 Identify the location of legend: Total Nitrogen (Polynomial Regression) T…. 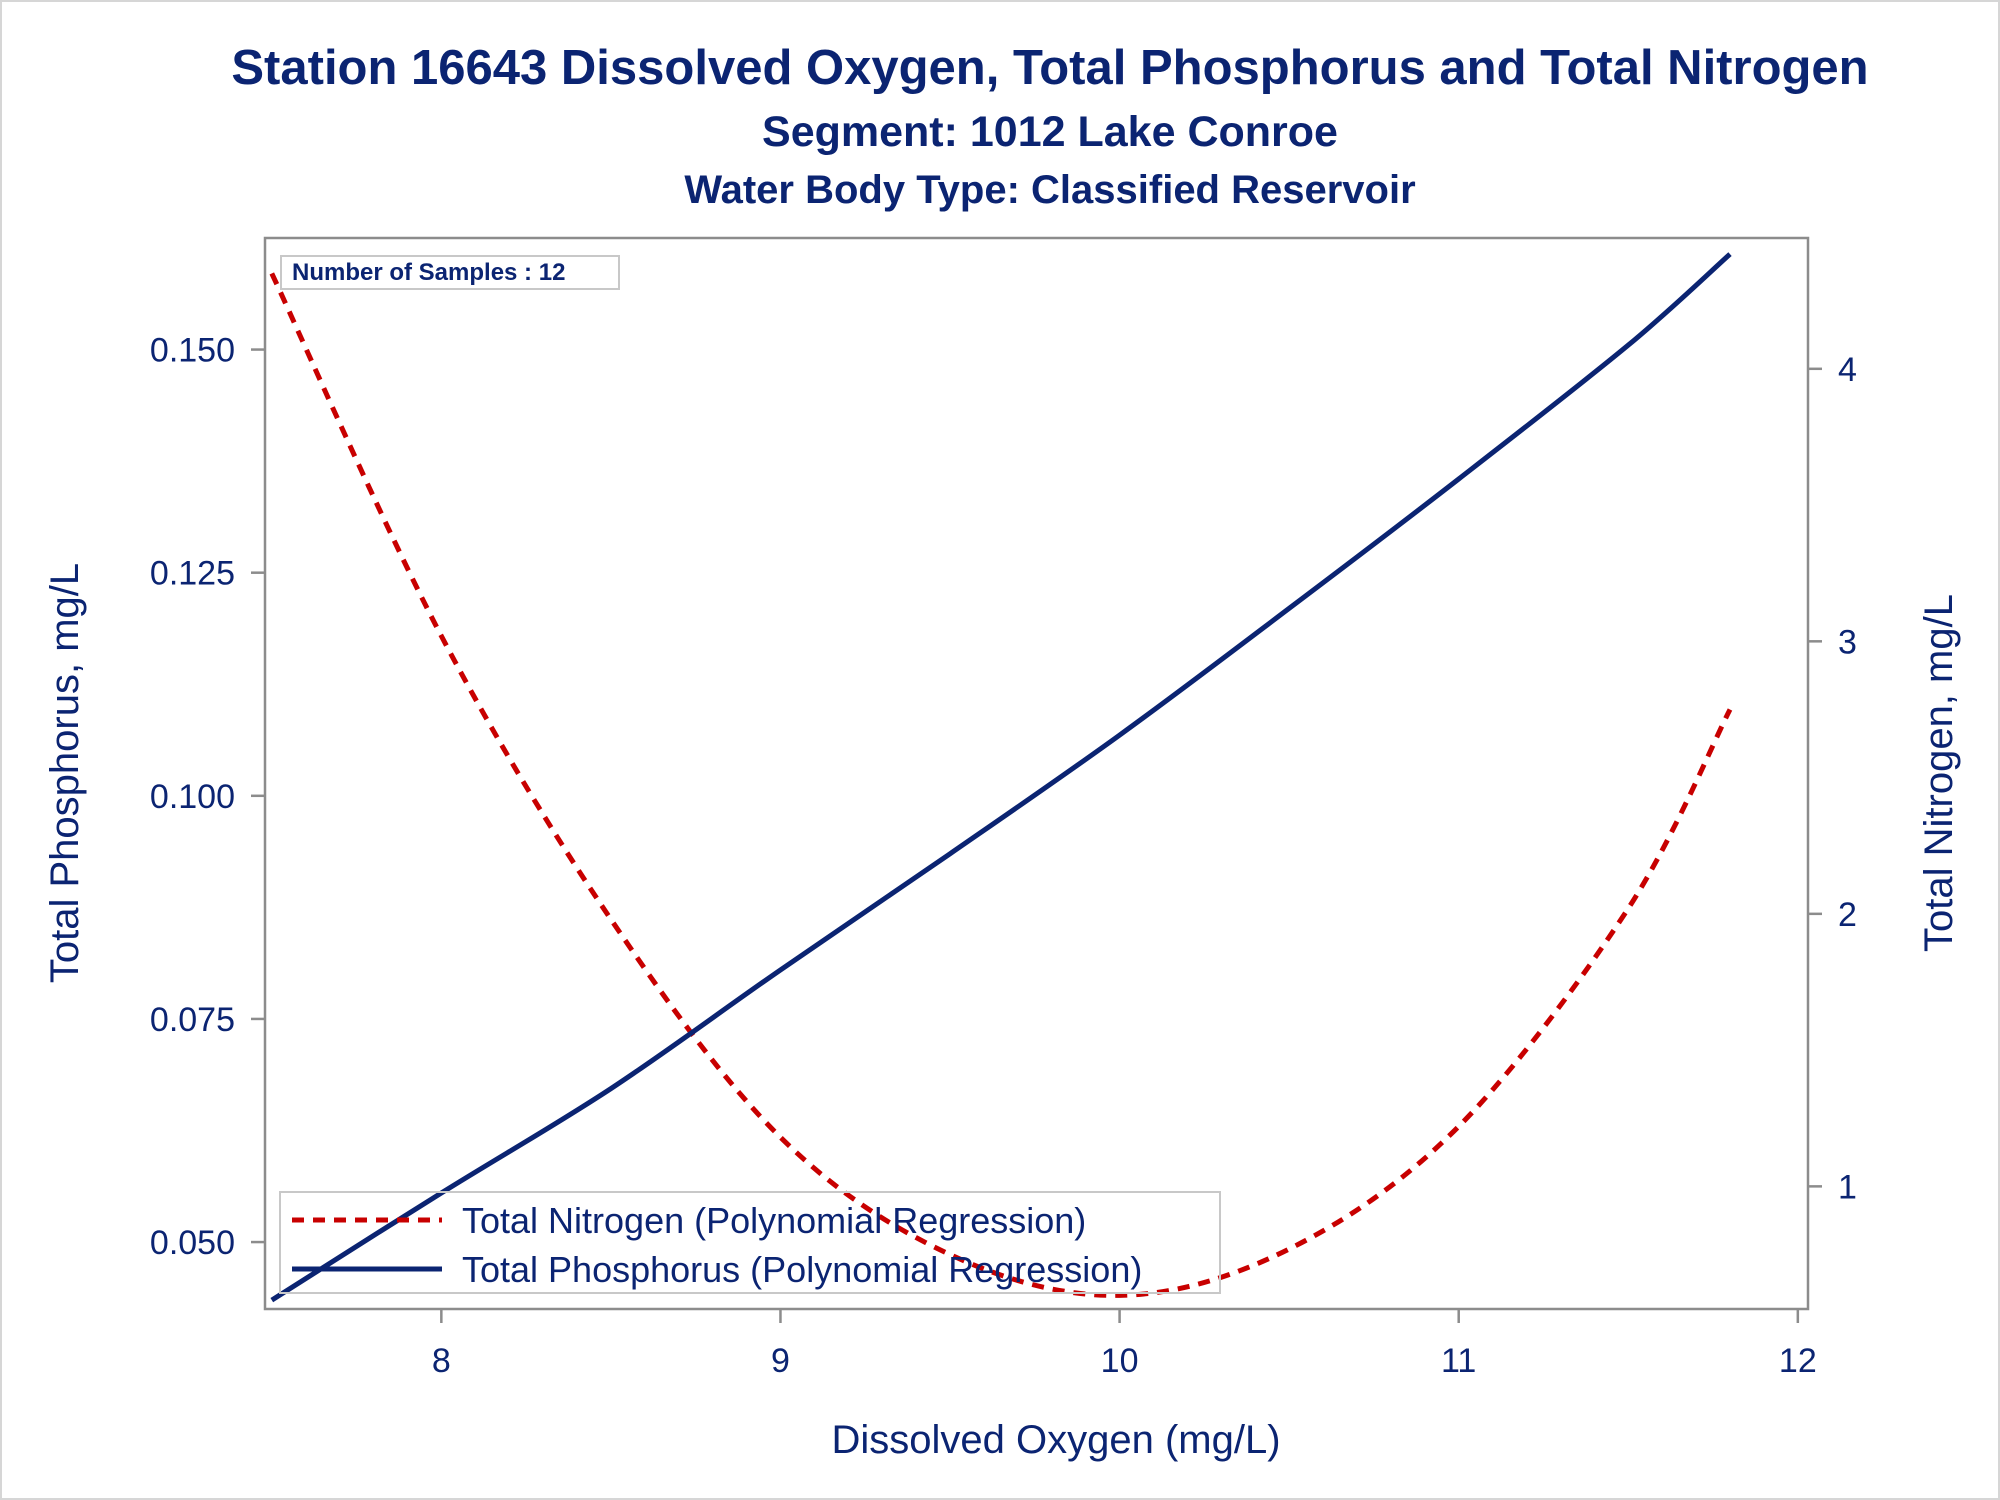
(750, 1242).